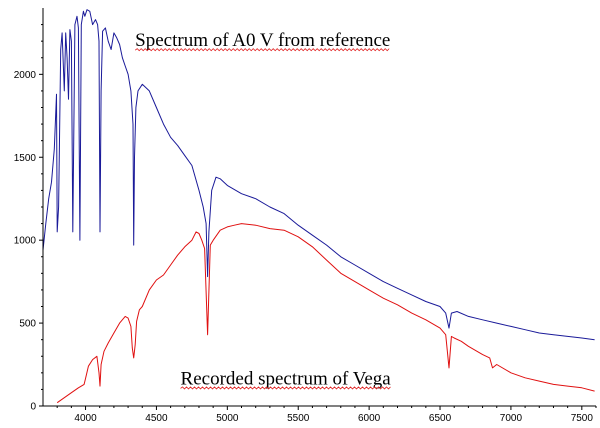  I want to click on x-tick-label: 7000, so click(511, 418).